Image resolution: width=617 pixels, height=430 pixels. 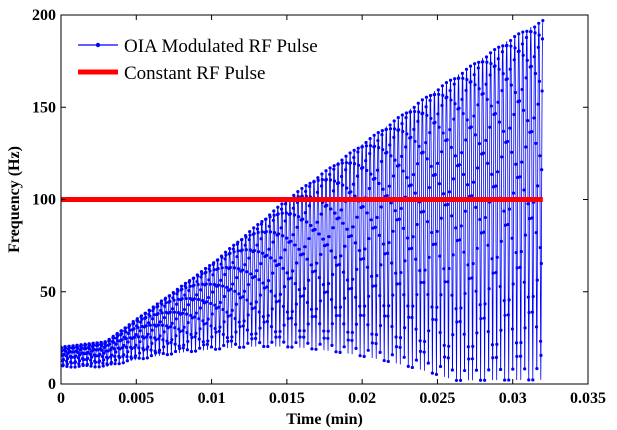 What do you see at coordinates (362, 398) in the screenshot?
I see `x-tick-label: 0.02` at bounding box center [362, 398].